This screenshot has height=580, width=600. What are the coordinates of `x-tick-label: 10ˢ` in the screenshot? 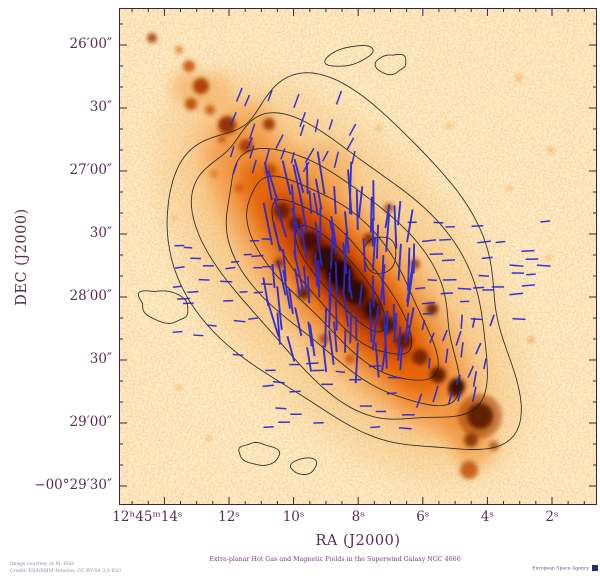 It's located at (293, 517).